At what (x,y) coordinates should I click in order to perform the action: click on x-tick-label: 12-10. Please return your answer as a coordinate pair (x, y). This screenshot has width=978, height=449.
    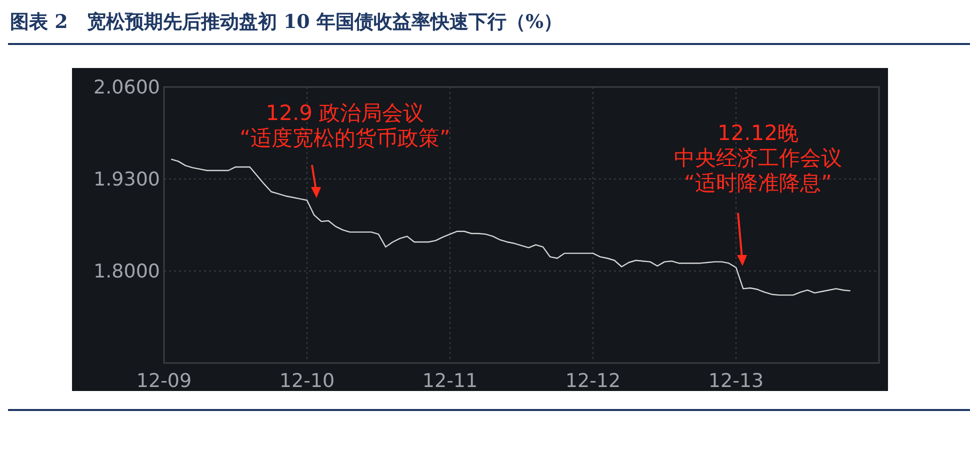
    Looking at the image, I should click on (307, 381).